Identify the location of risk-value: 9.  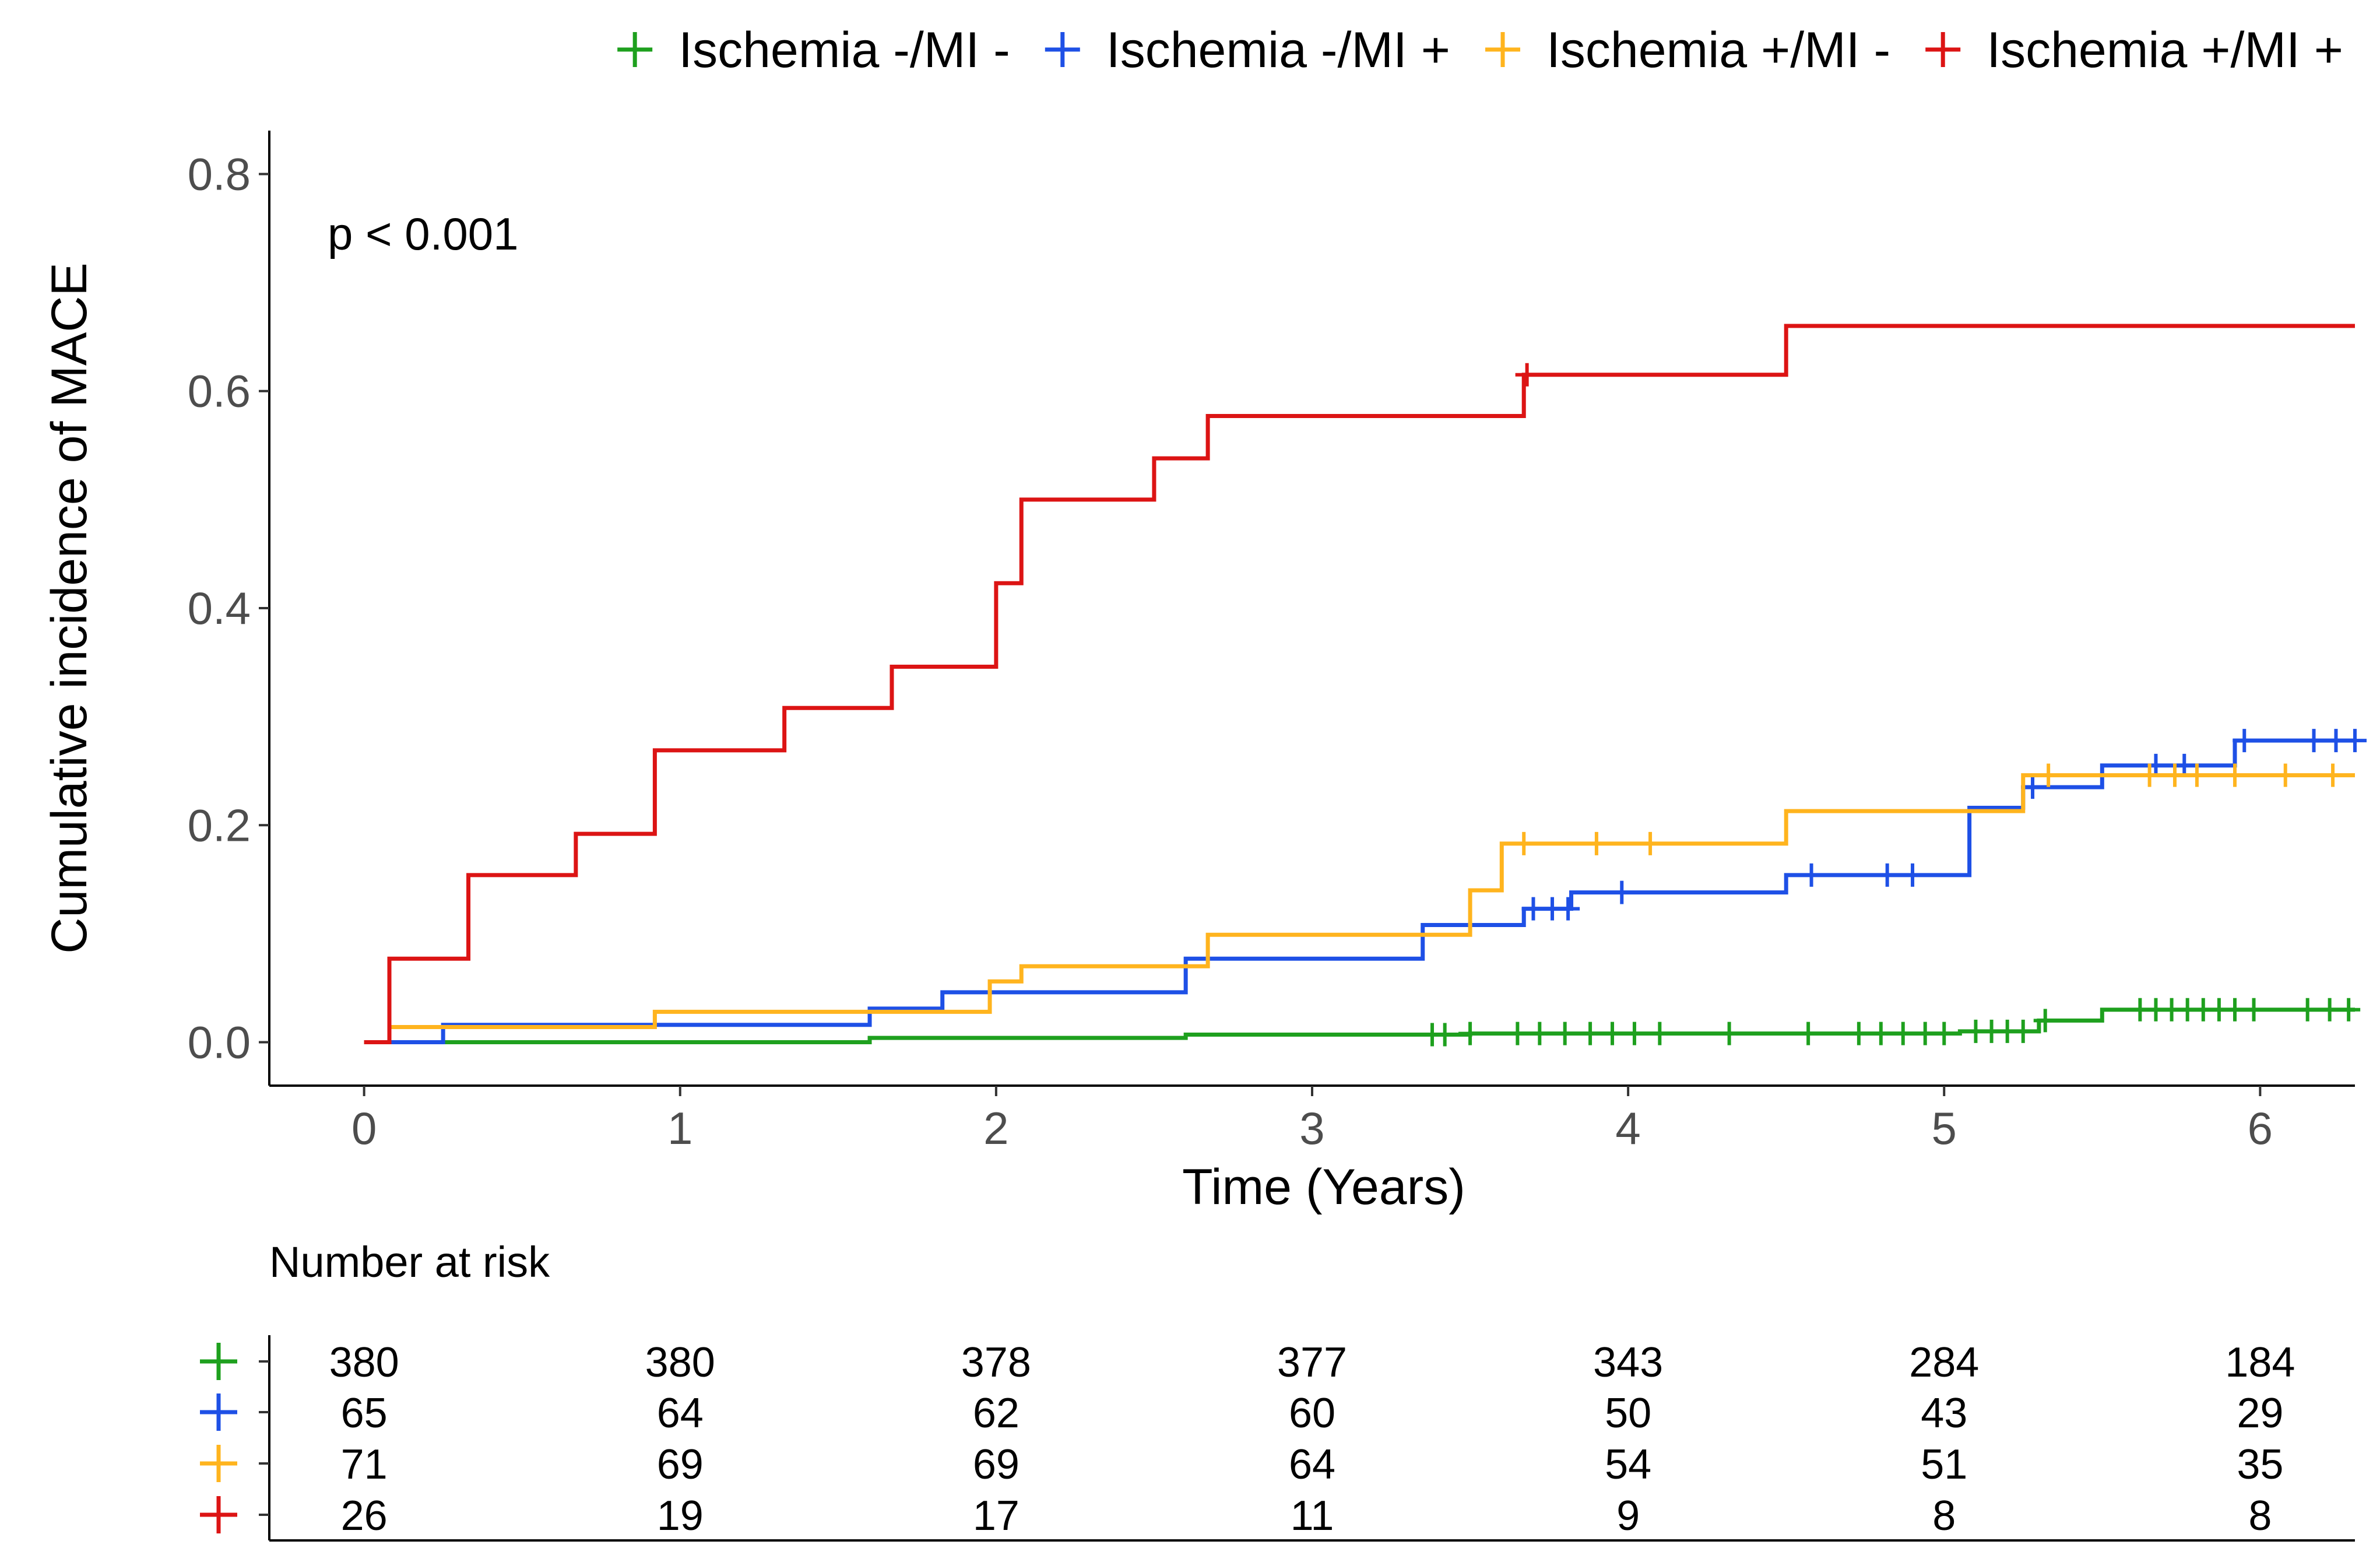
(1628, 1516).